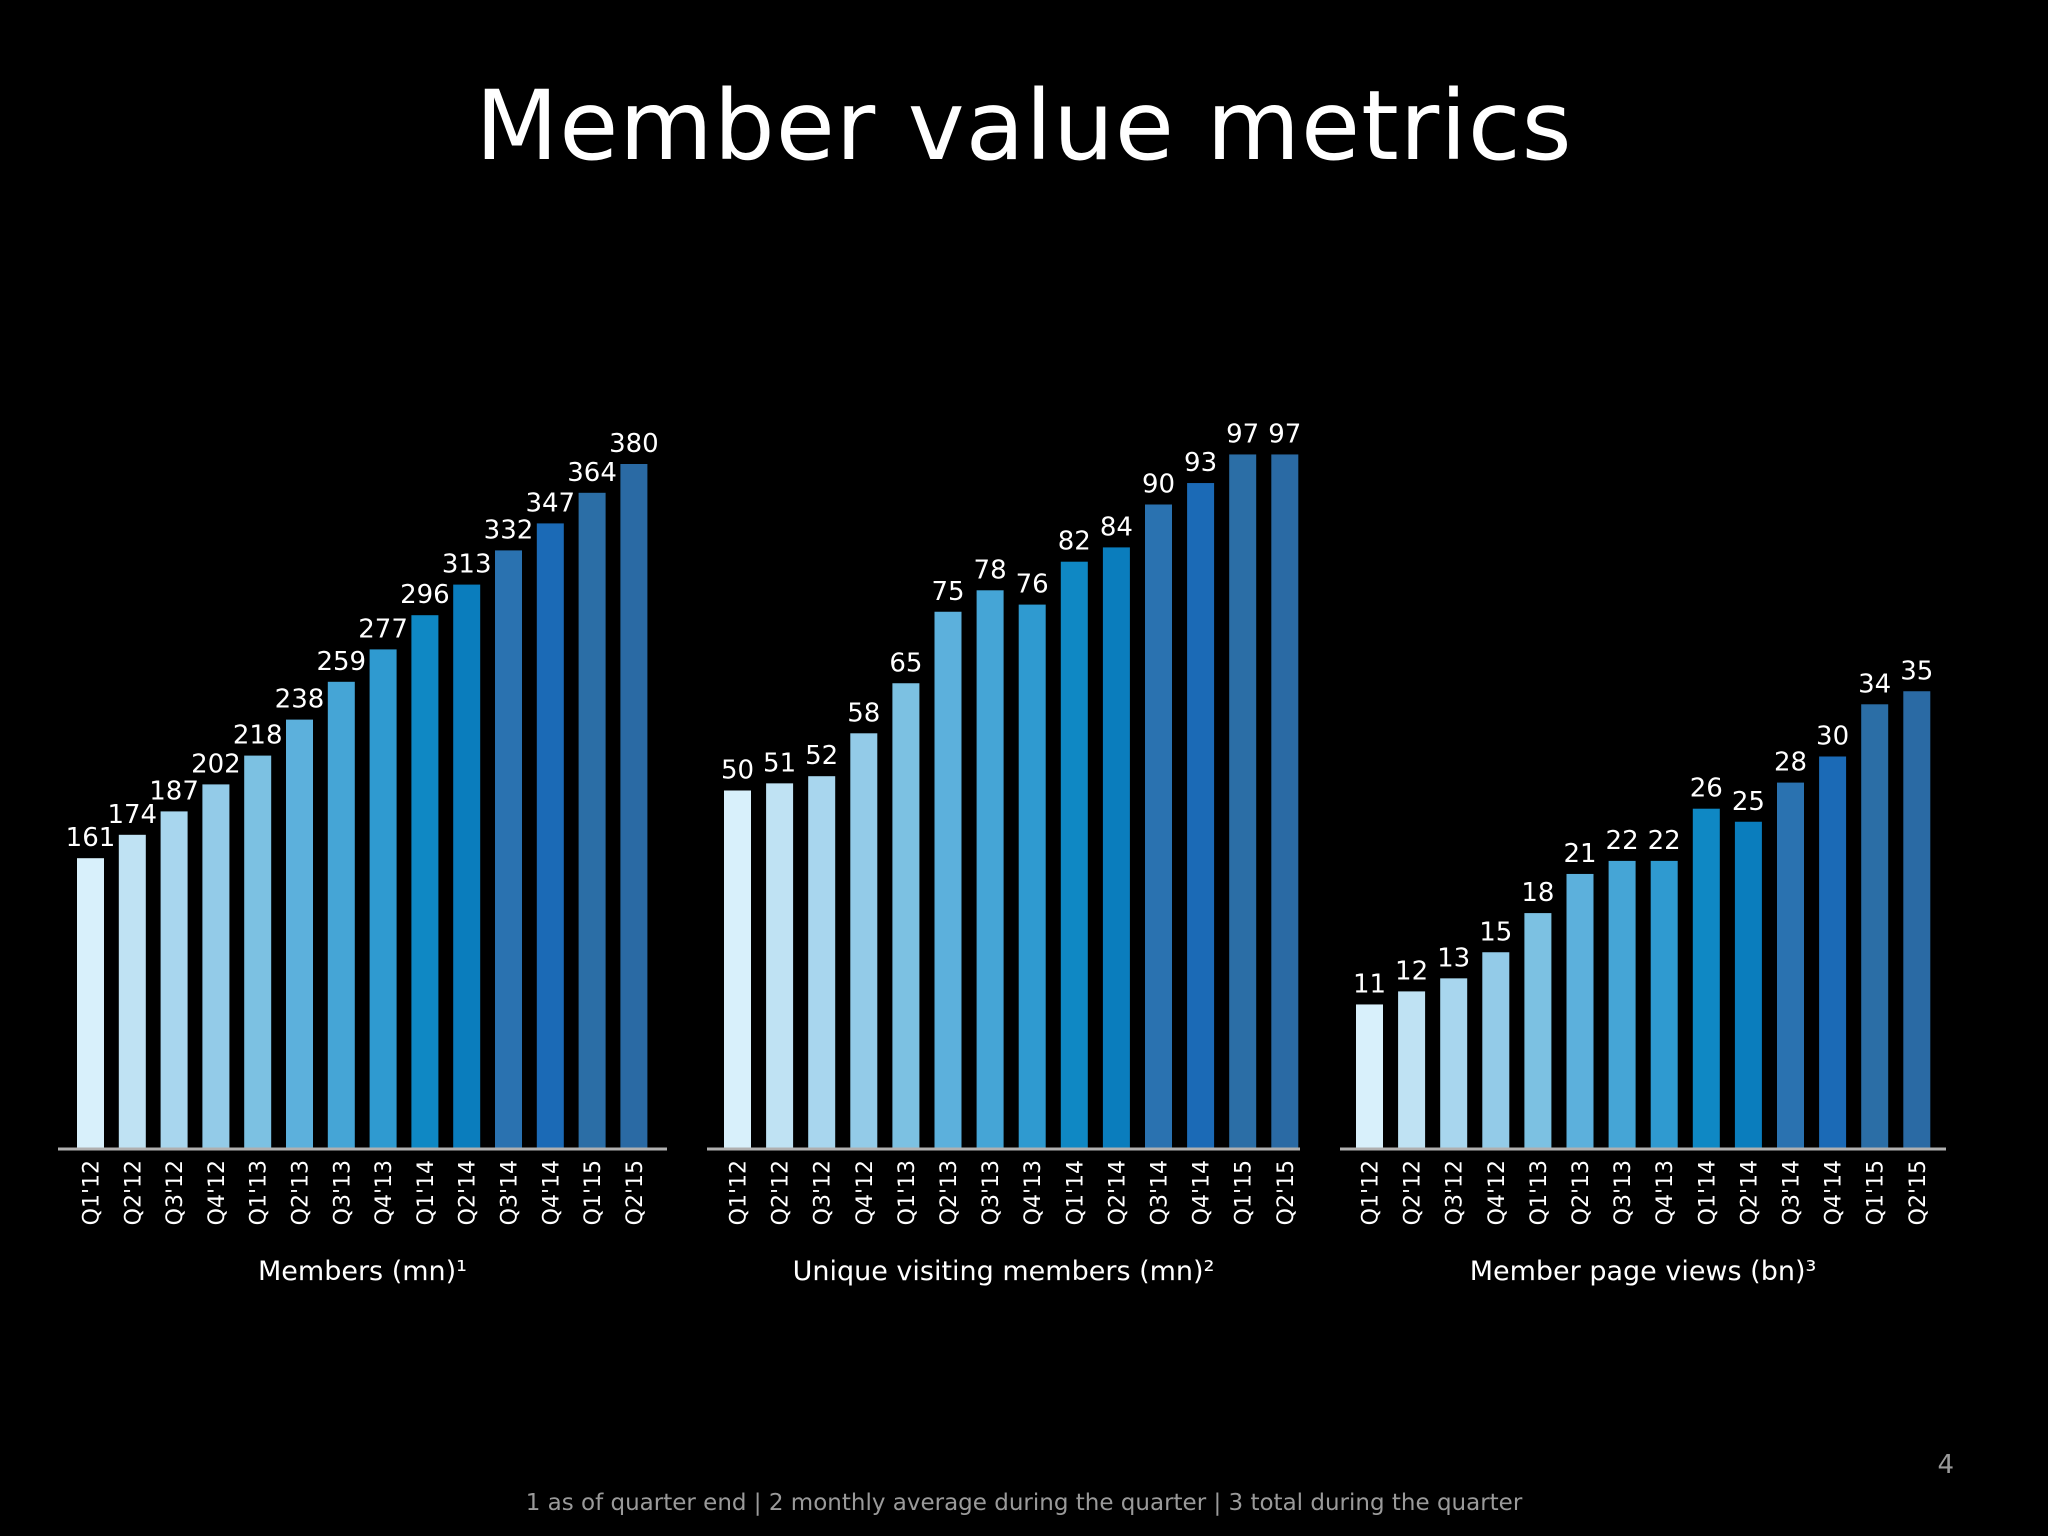  What do you see at coordinates (1411, 971) in the screenshot?
I see `data-label: 12` at bounding box center [1411, 971].